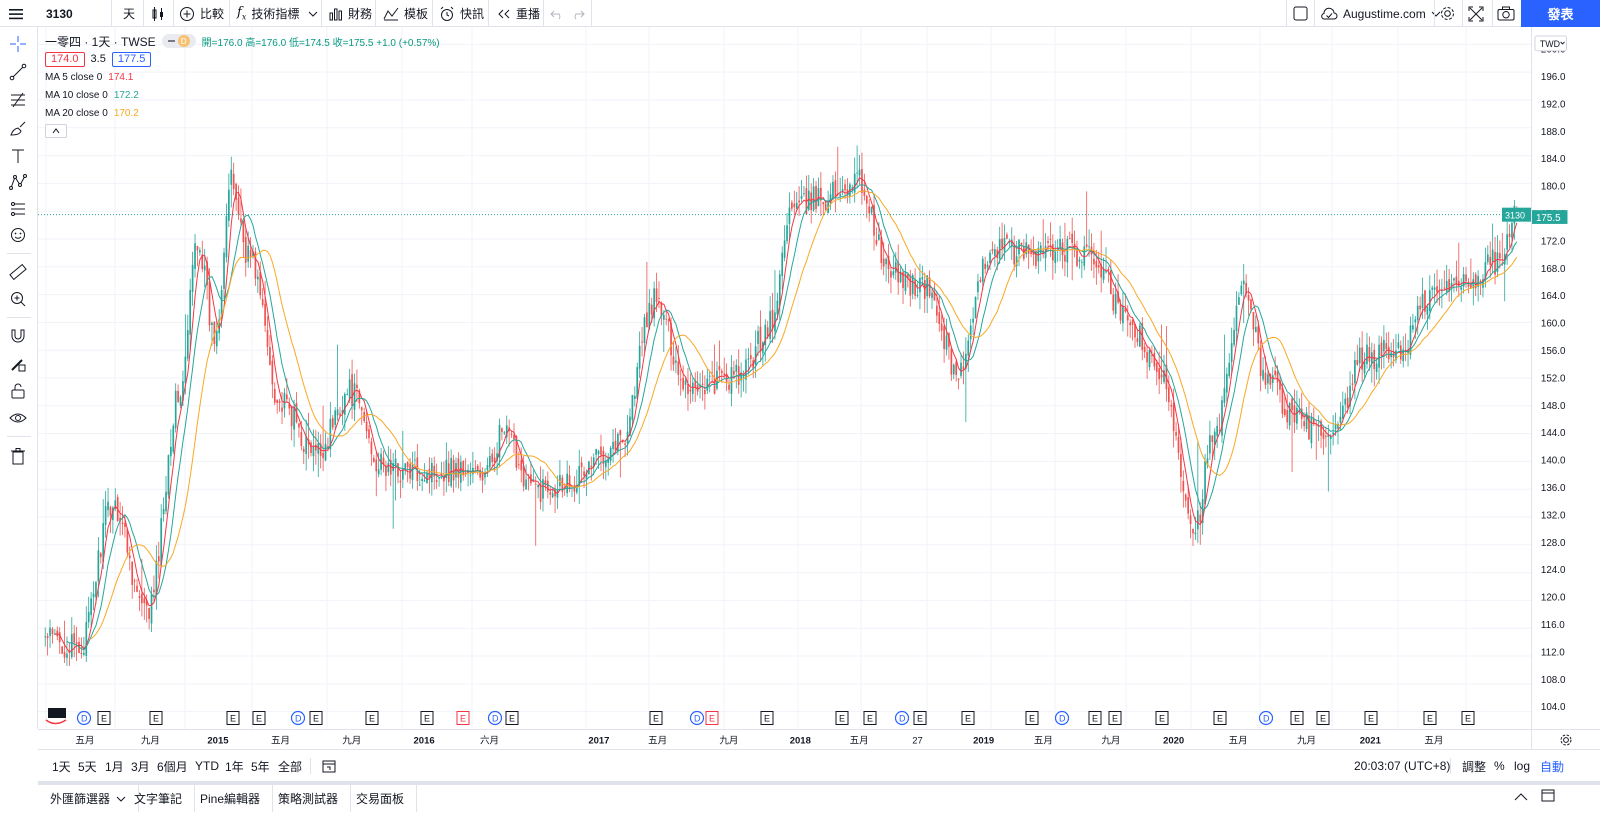  Describe the element at coordinates (100, 41) in the screenshot. I see `symbol-title: 一零四 · 1天 · TWSE` at that location.